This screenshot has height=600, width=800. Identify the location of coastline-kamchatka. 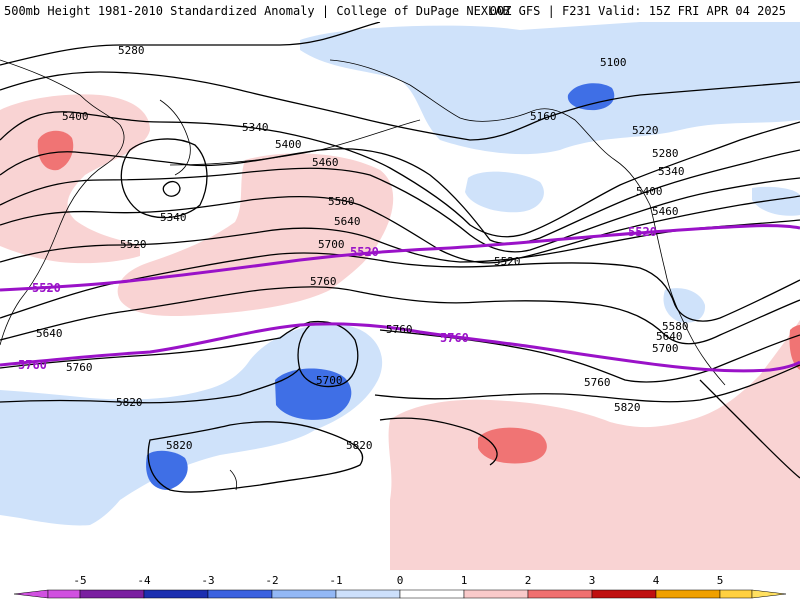
(175, 137).